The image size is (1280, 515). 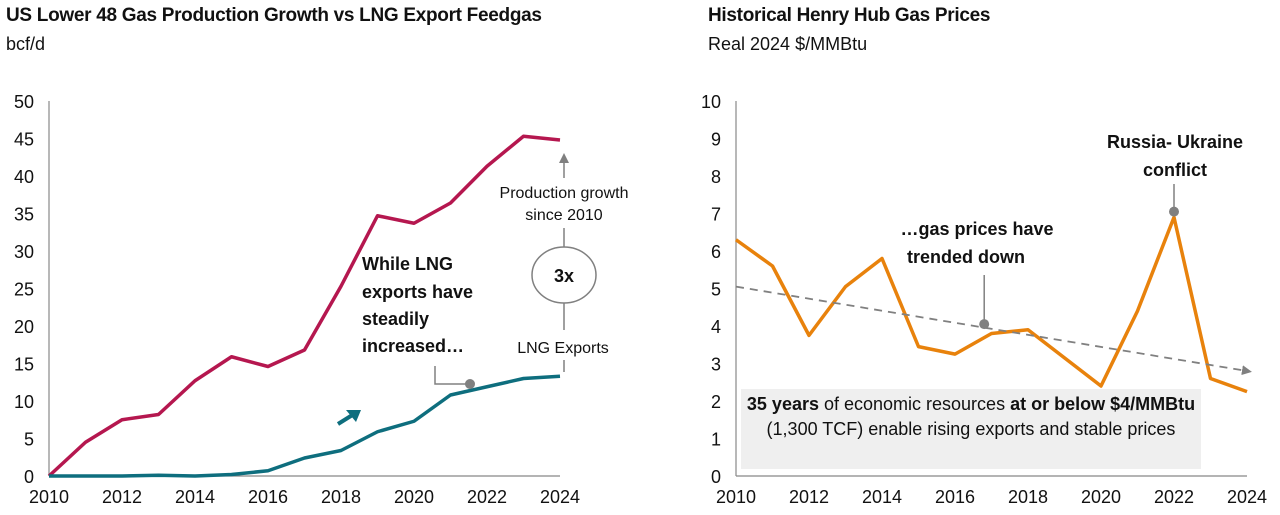 I want to click on left-x-tick-label: 2022, so click(x=487, y=497).